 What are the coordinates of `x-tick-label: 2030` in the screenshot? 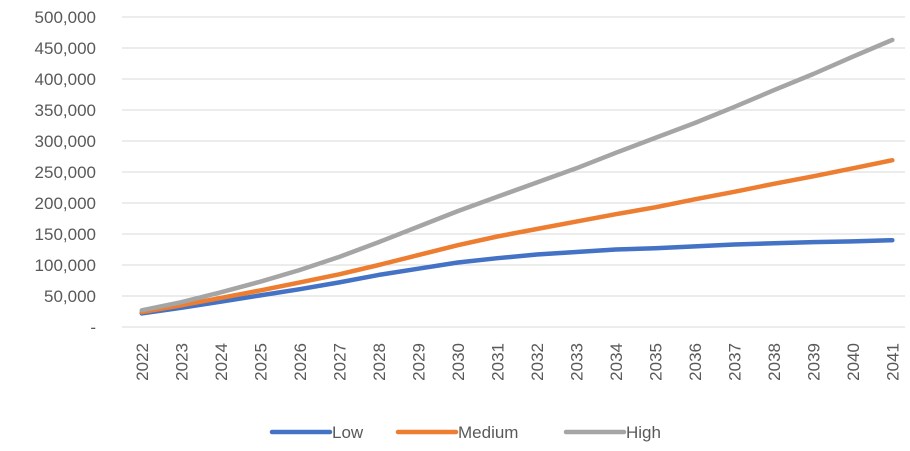 It's located at (458, 362).